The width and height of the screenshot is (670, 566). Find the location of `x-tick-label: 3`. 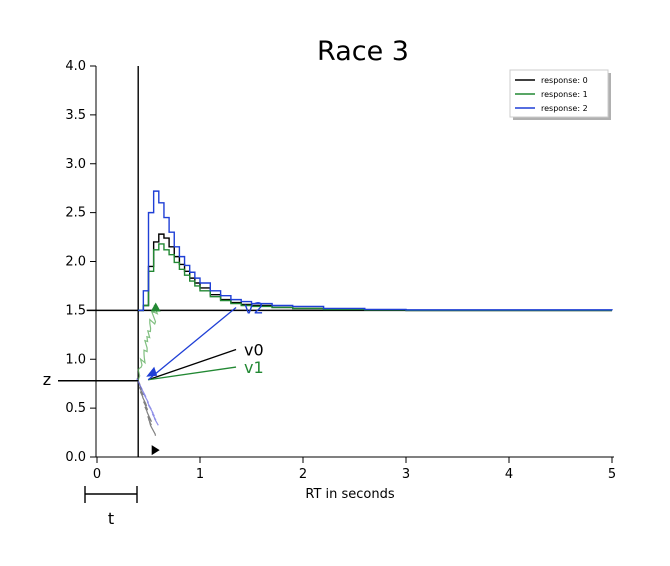

x-tick-label: 3 is located at coordinates (406, 474).